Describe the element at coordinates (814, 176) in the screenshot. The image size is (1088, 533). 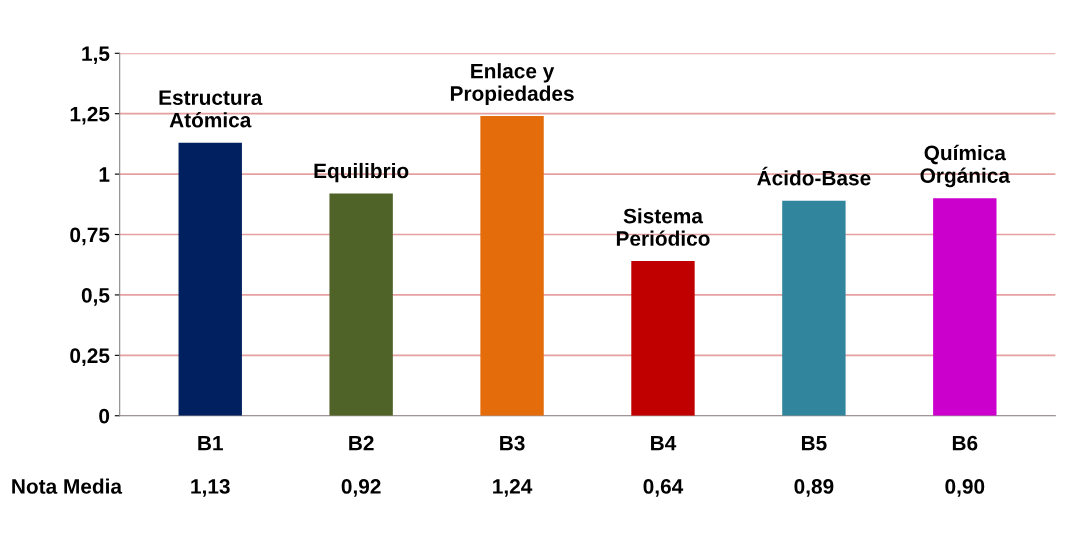
I see `annotation: Ácido-Base` at that location.